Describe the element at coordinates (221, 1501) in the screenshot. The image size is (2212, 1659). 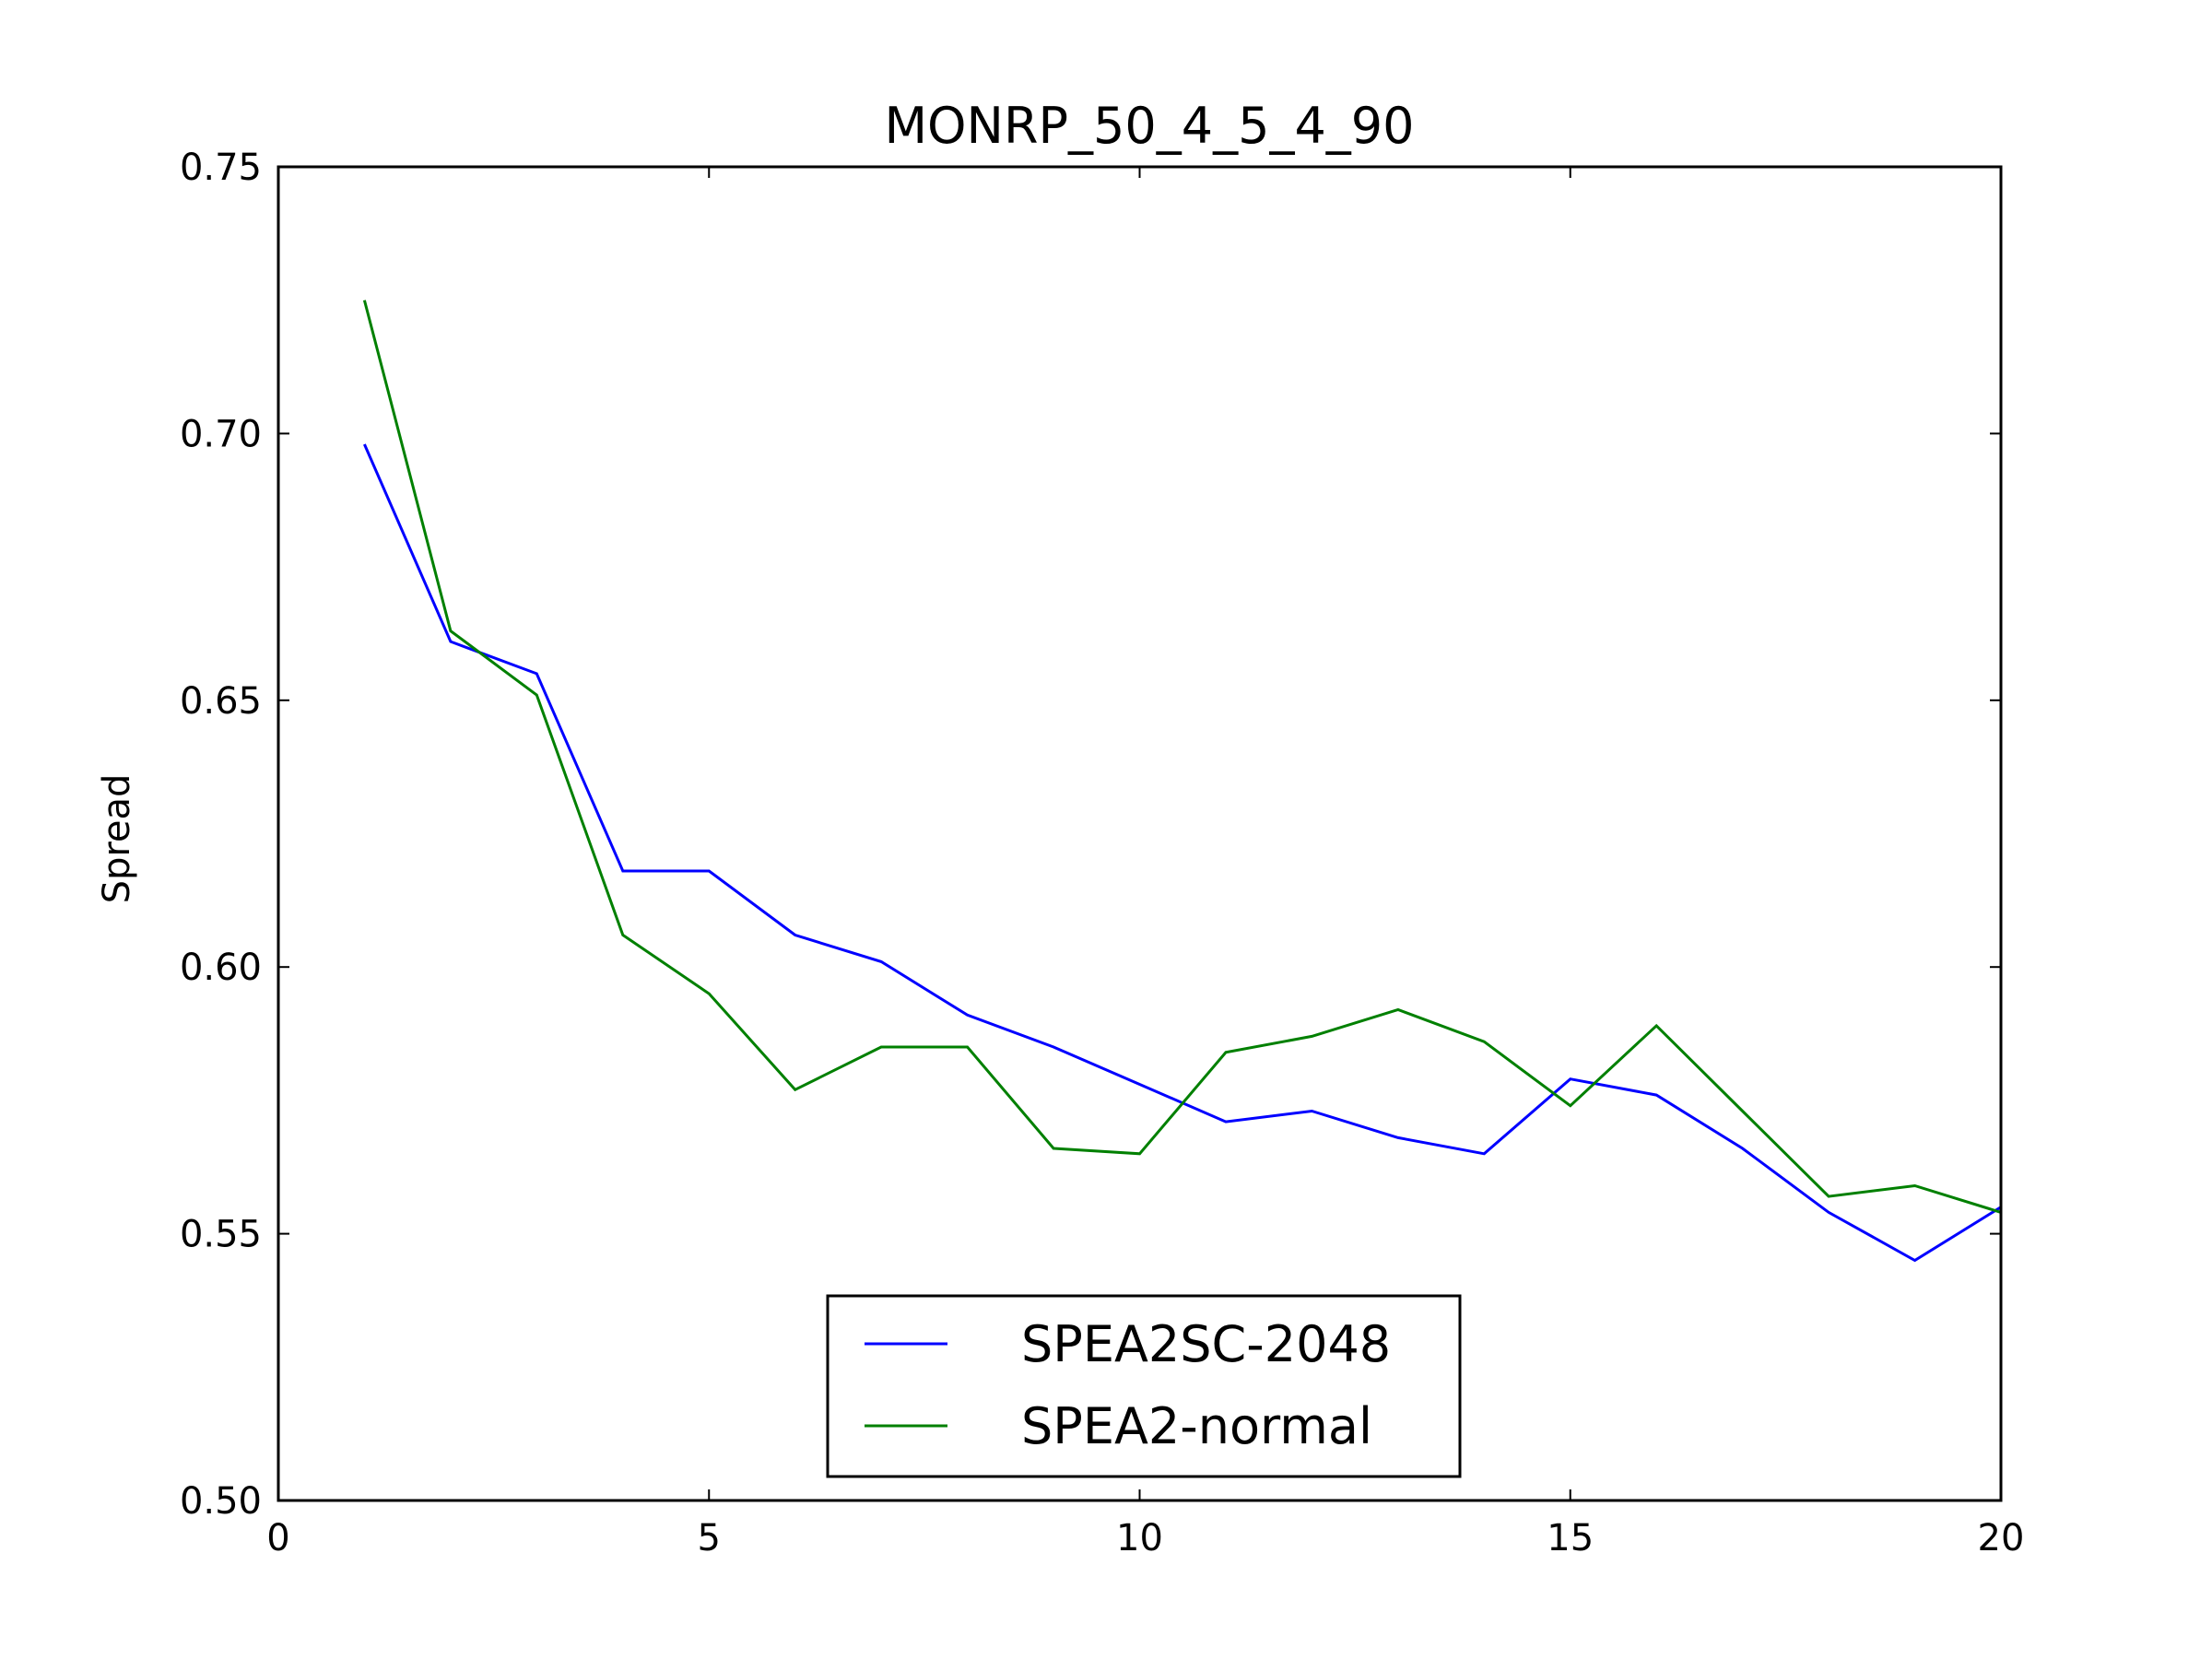
I see `y-tick-label: 0.50` at that location.